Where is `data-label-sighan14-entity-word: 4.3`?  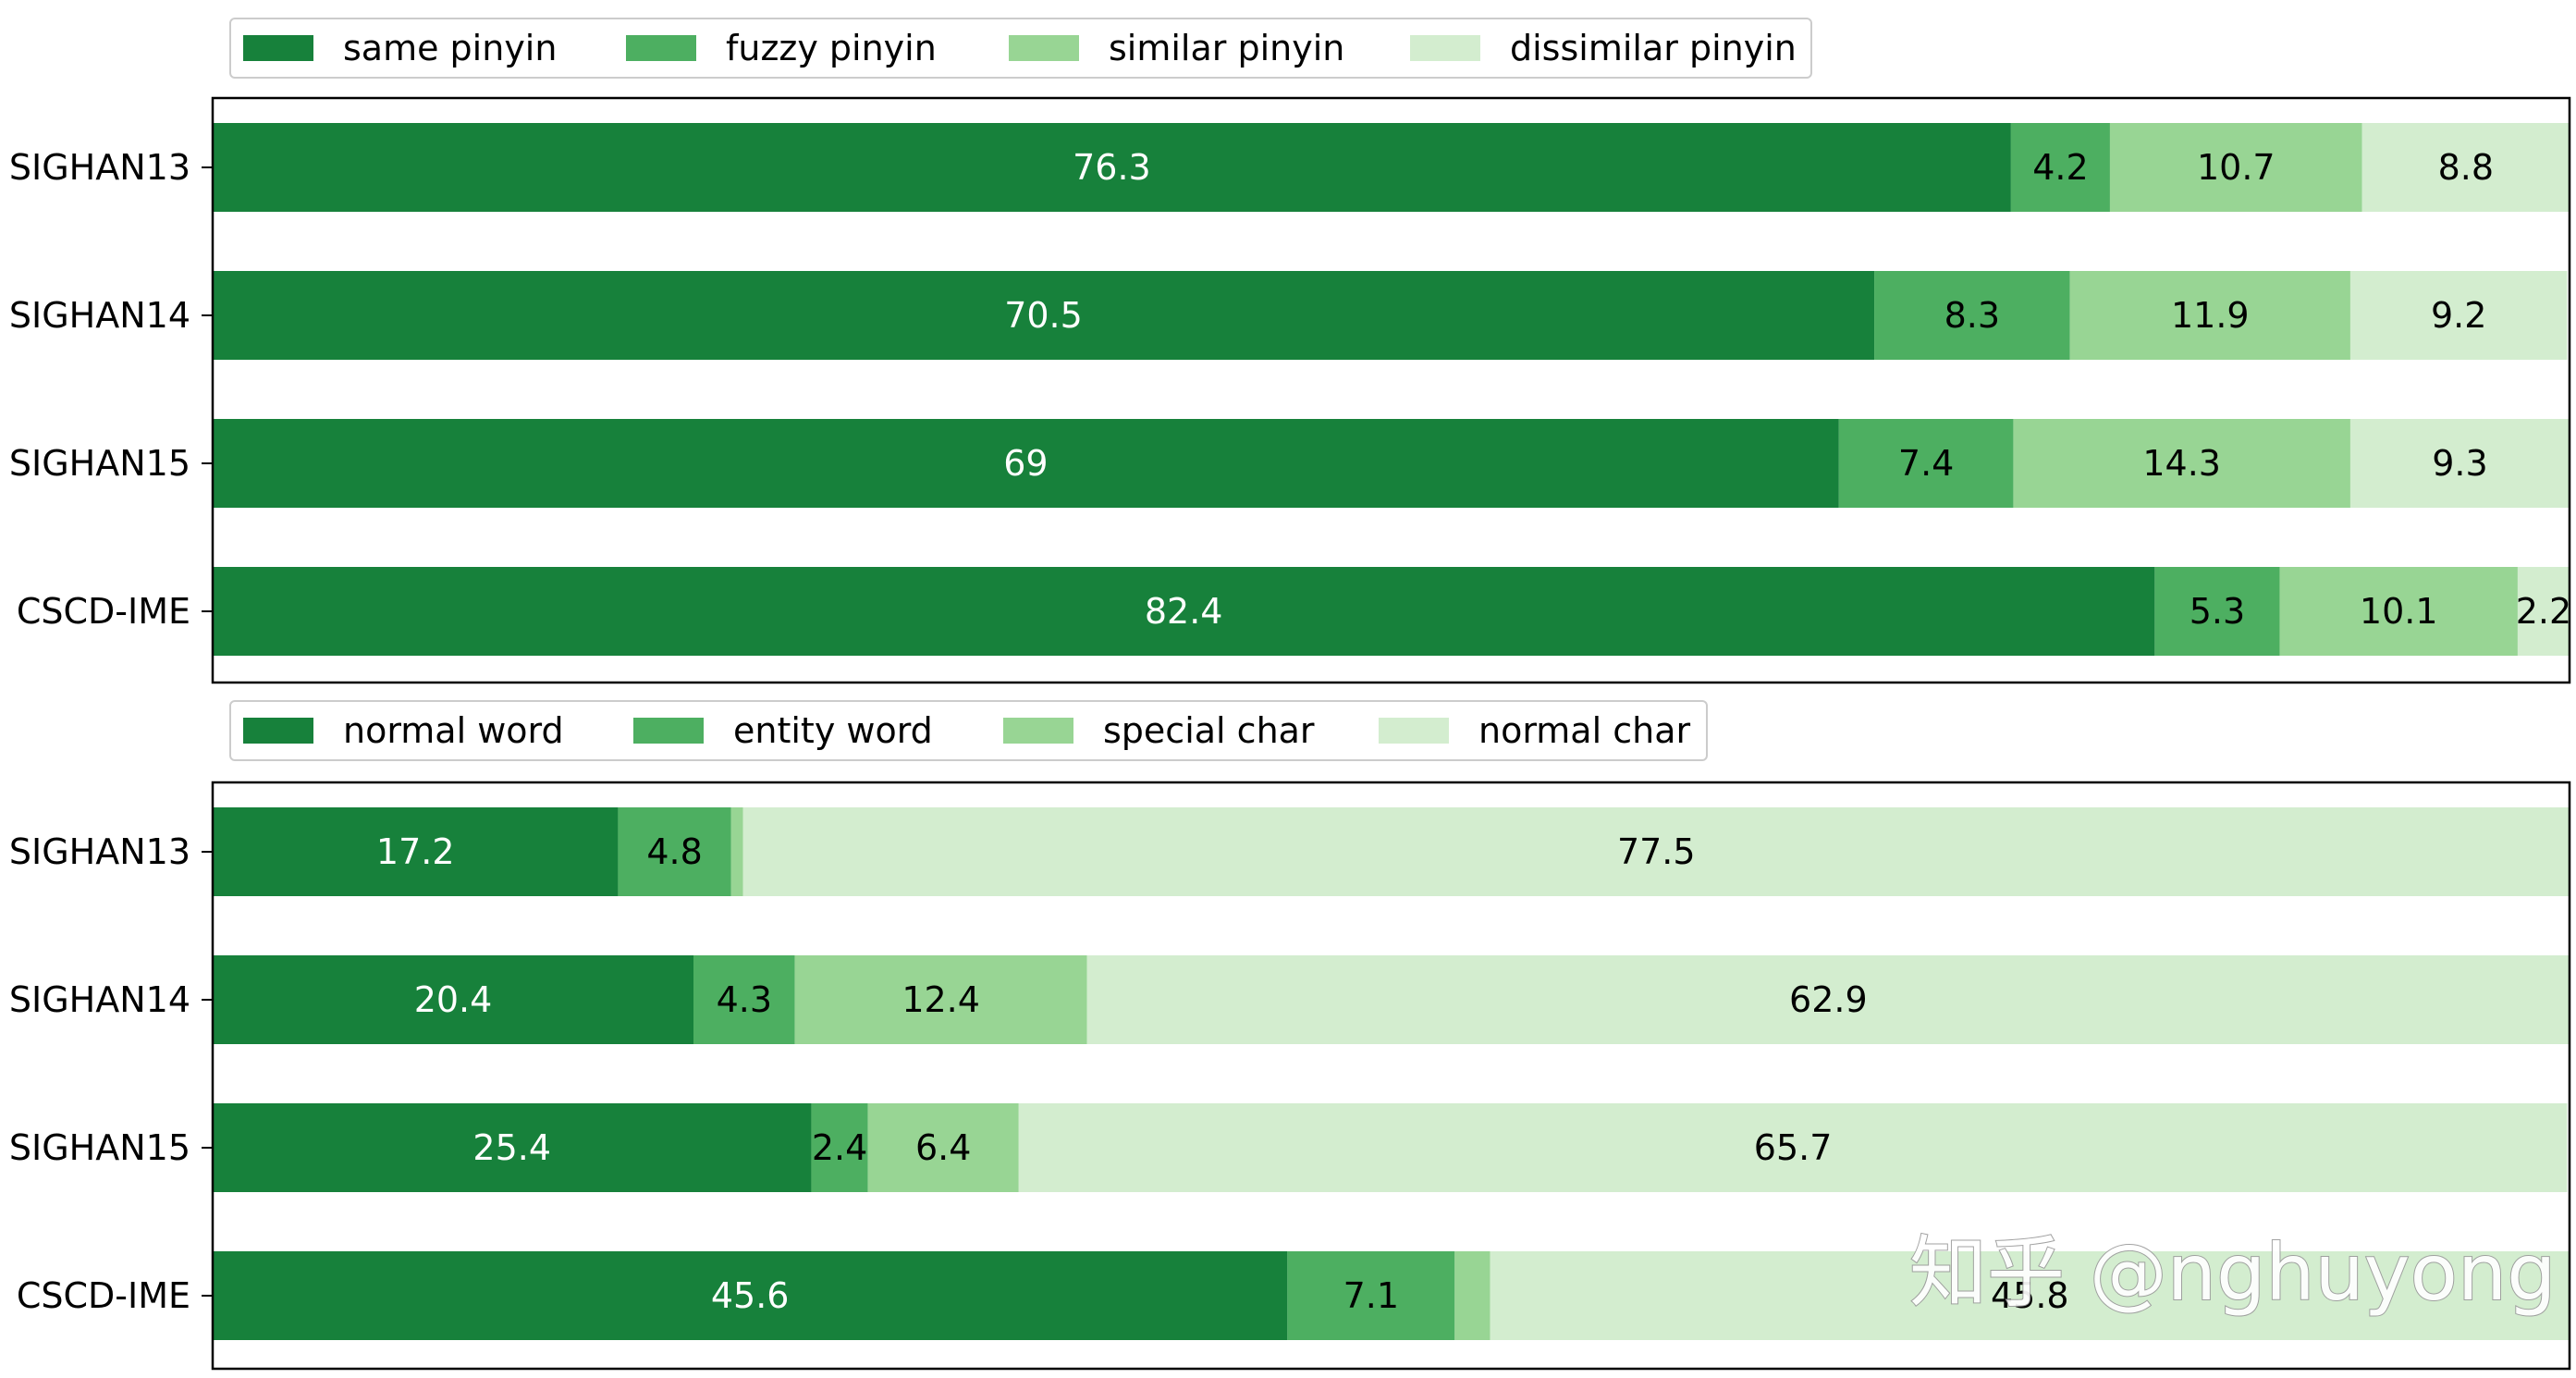 data-label-sighan14-entity-word: 4.3 is located at coordinates (744, 999).